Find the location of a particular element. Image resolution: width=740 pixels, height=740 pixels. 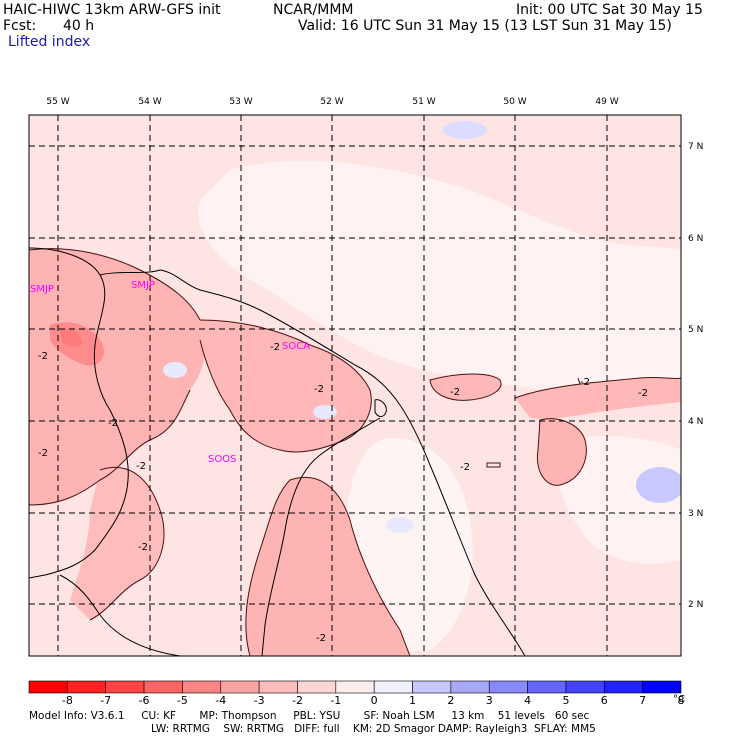

lat-label: 5 N is located at coordinates (695, 330).